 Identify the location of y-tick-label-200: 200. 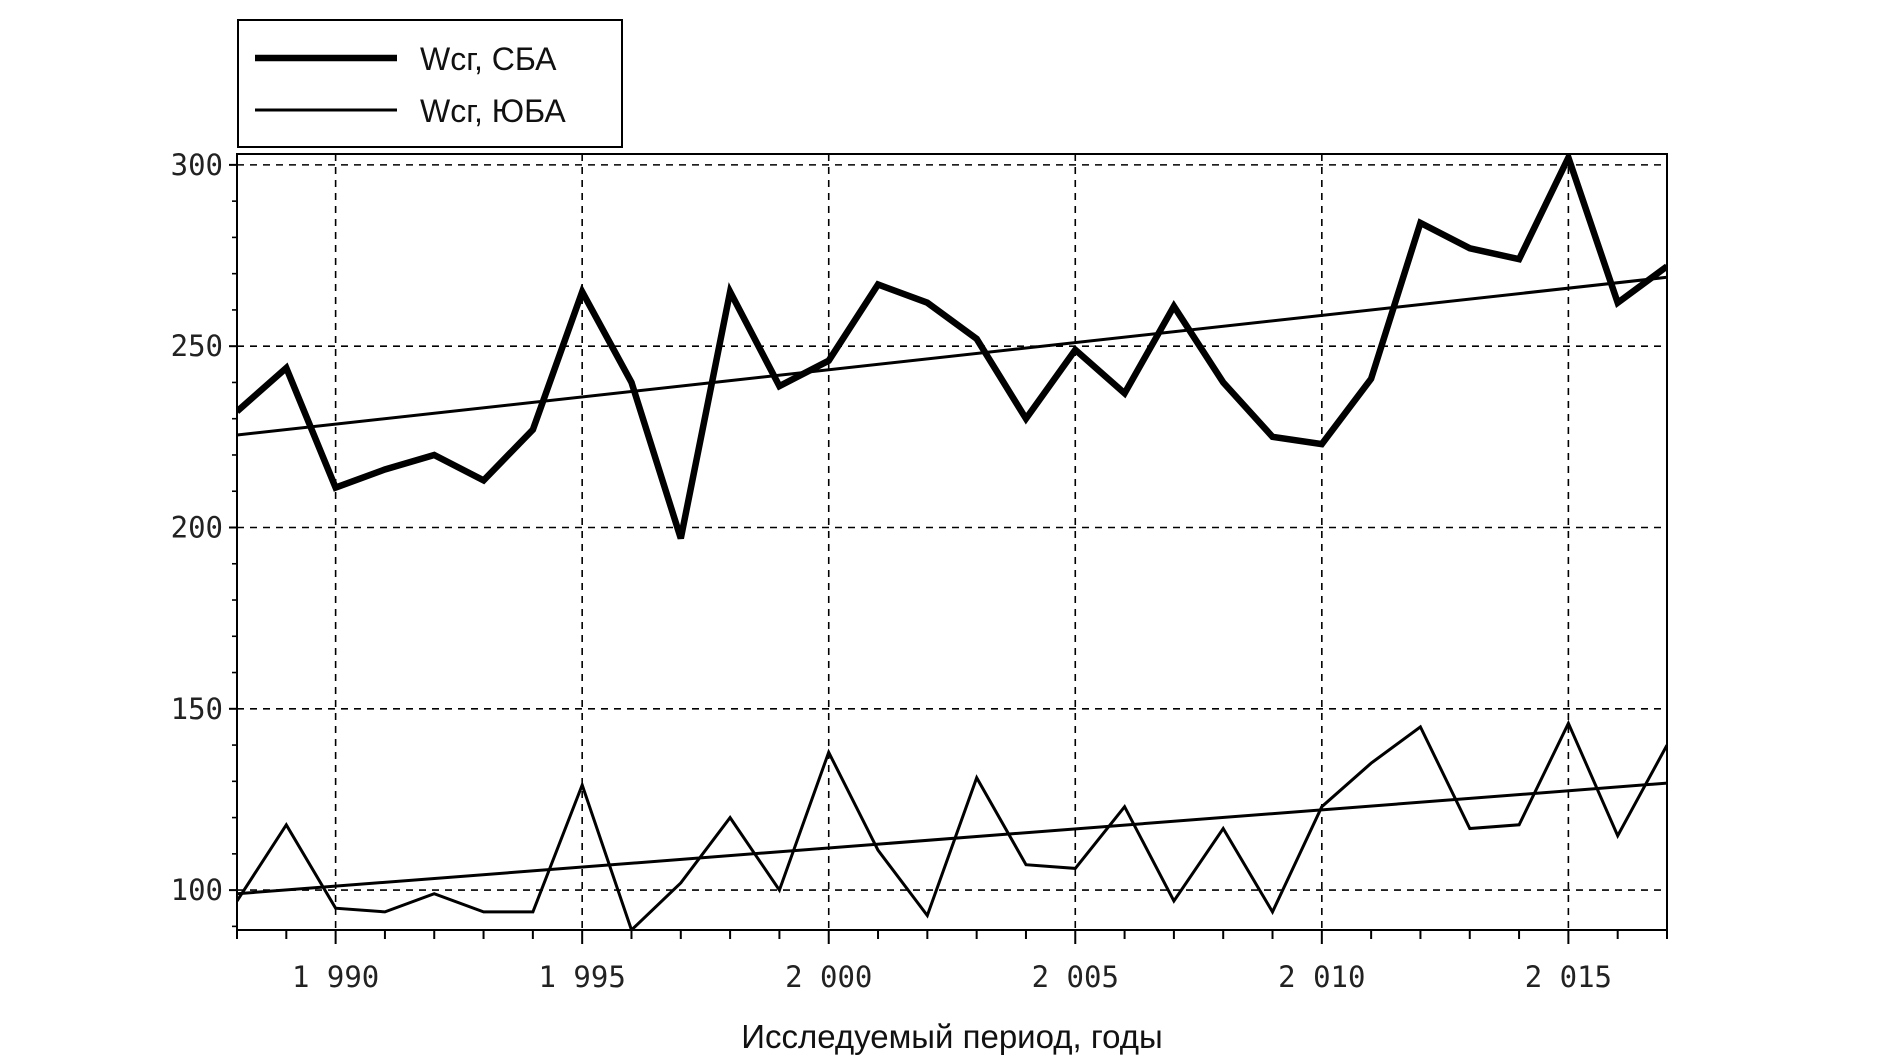
(197, 527).